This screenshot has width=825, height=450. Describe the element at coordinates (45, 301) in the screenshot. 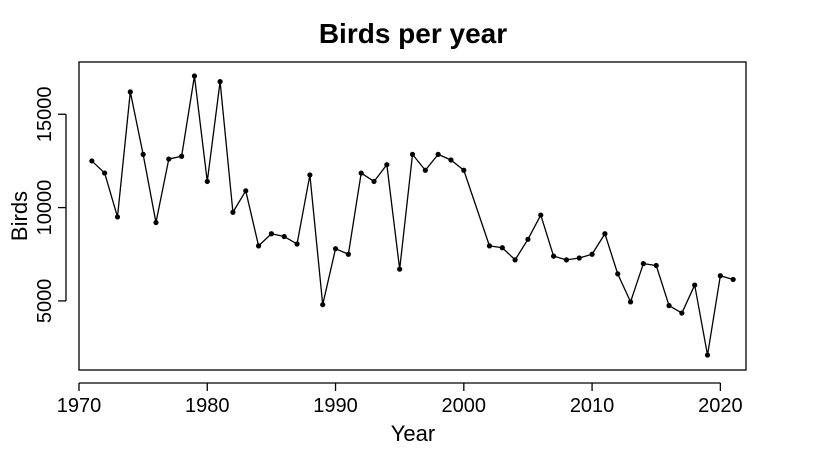

I see `y-tick-label-5000: 5000` at that location.